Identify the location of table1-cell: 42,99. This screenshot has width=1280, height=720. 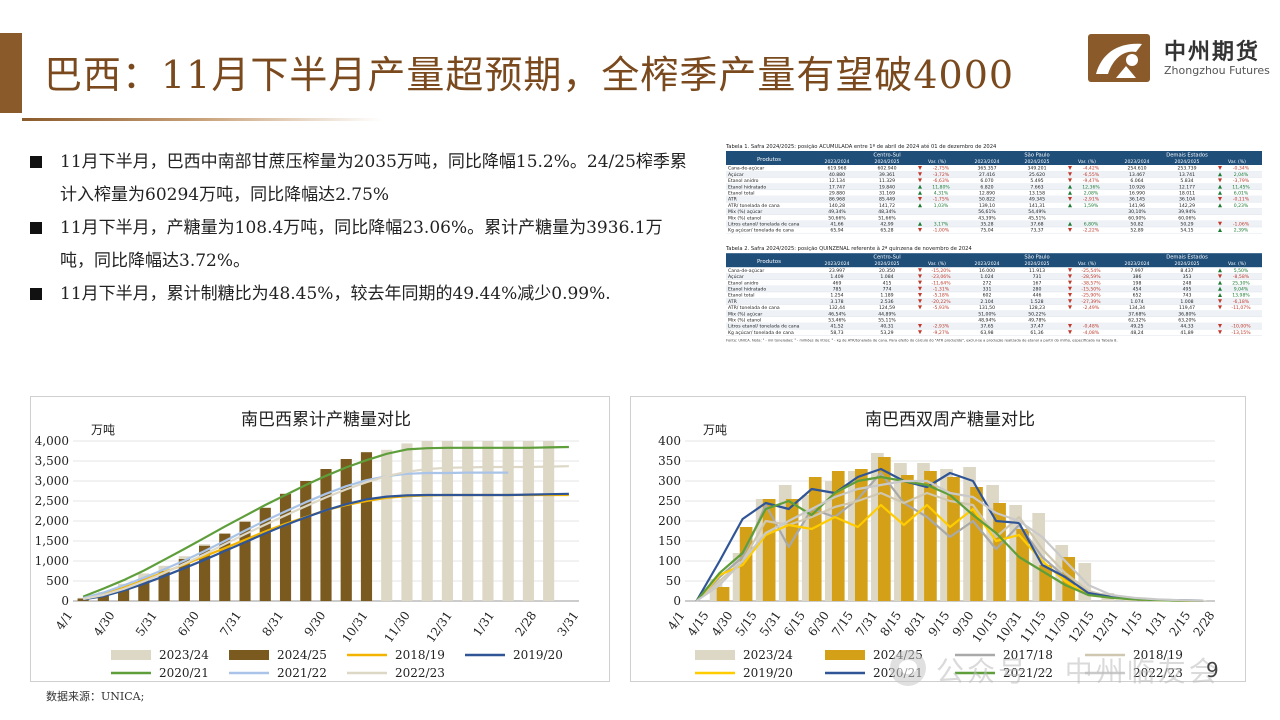
(886, 225).